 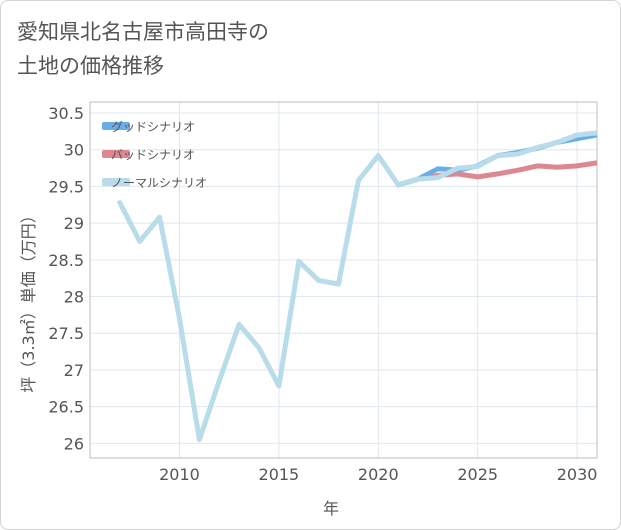 What do you see at coordinates (143, 49) in the screenshot?
I see `chart-title: 愛知県北名古屋市高田寺の 土地の価格推移` at bounding box center [143, 49].